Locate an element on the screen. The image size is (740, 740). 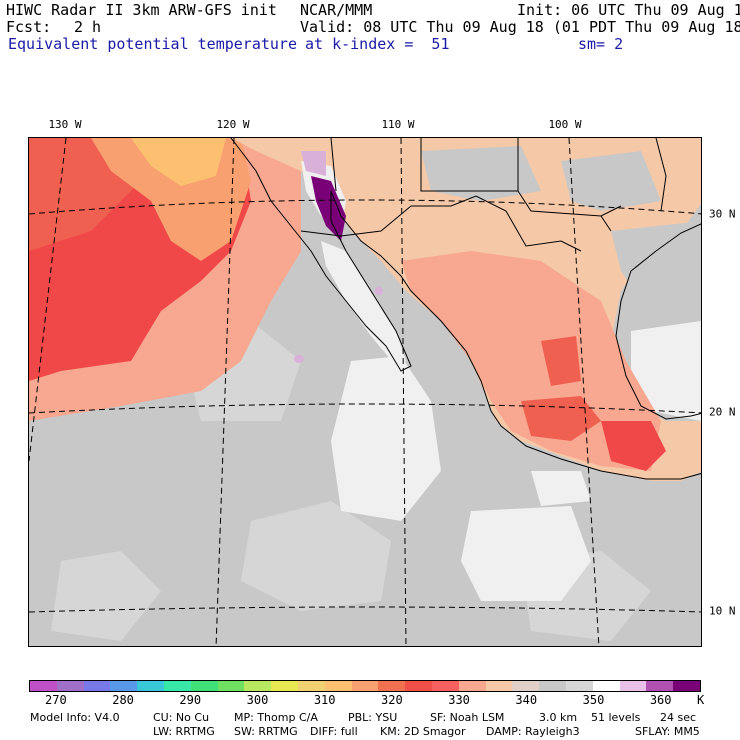
parallel-20n is located at coordinates (365, 408).